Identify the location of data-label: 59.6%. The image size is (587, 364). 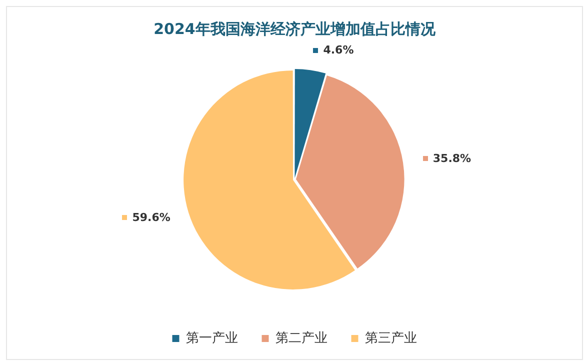
(151, 217).